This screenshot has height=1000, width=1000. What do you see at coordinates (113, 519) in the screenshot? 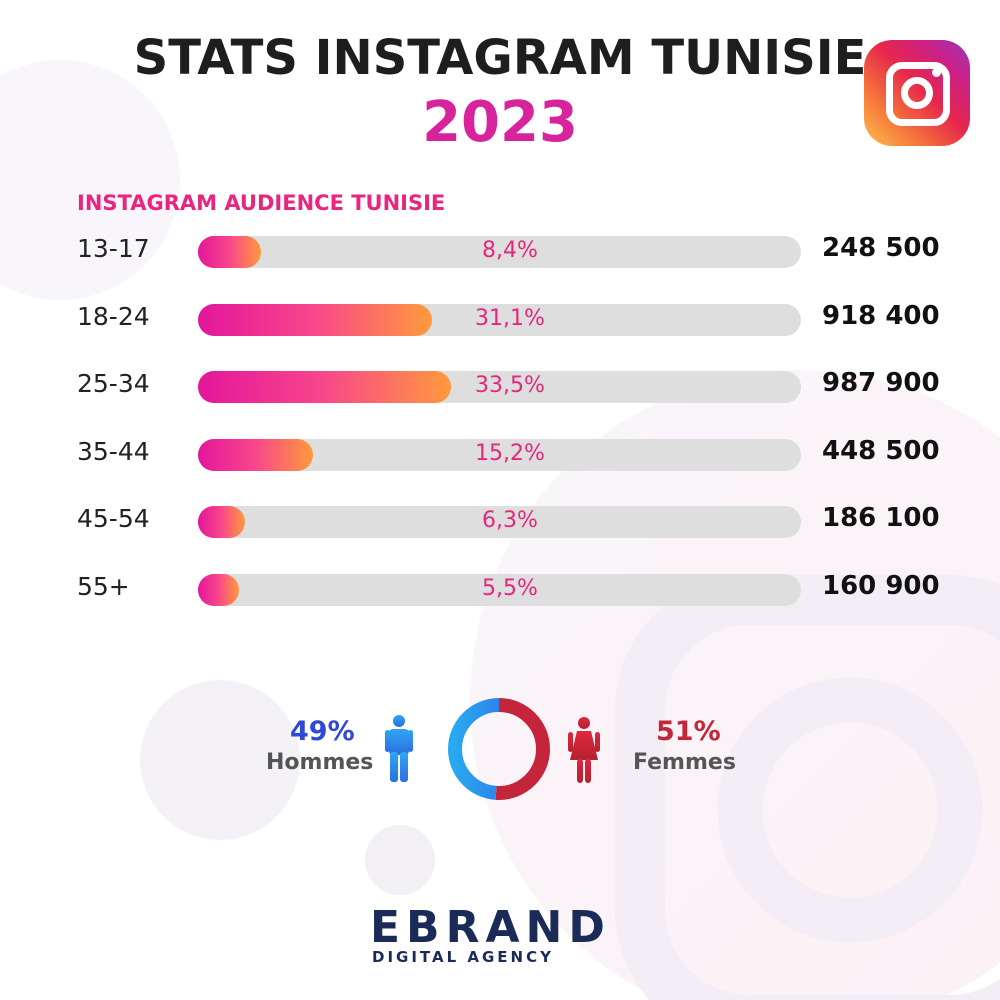
I see `category-label: 45-54` at bounding box center [113, 519].